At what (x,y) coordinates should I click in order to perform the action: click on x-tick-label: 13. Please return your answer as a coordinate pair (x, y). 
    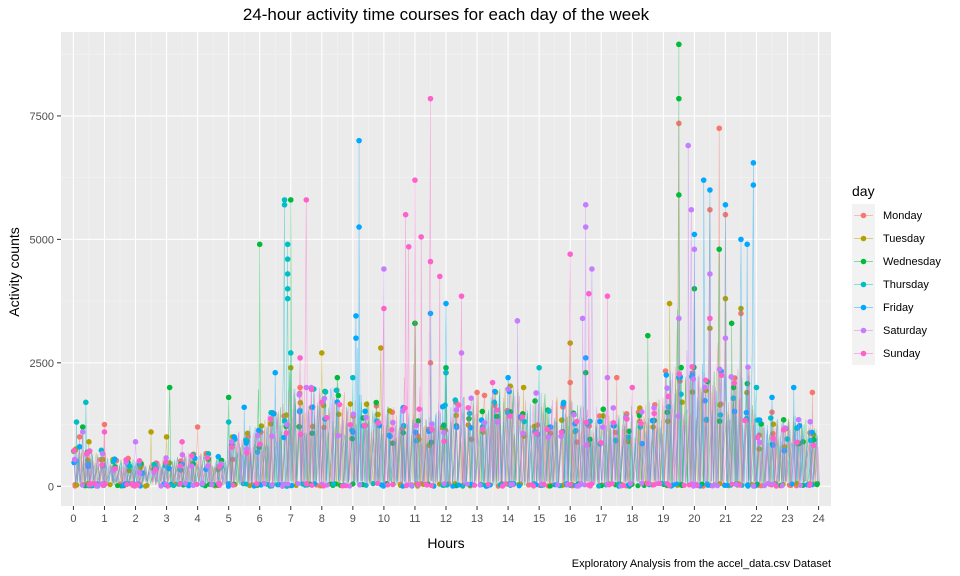
    Looking at the image, I should click on (477, 519).